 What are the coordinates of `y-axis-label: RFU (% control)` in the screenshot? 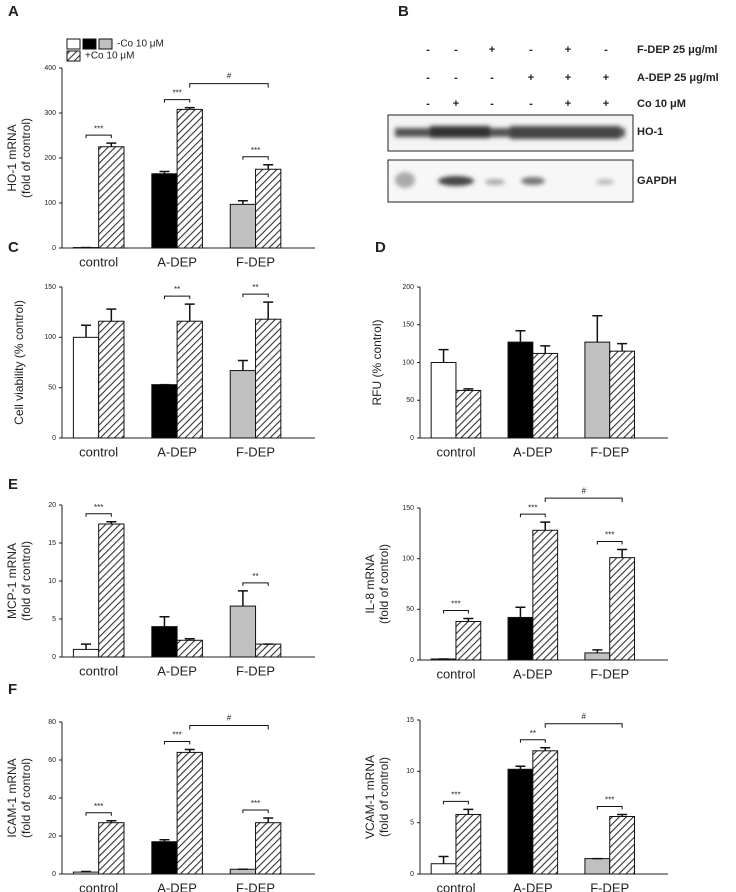 It's located at (377, 362).